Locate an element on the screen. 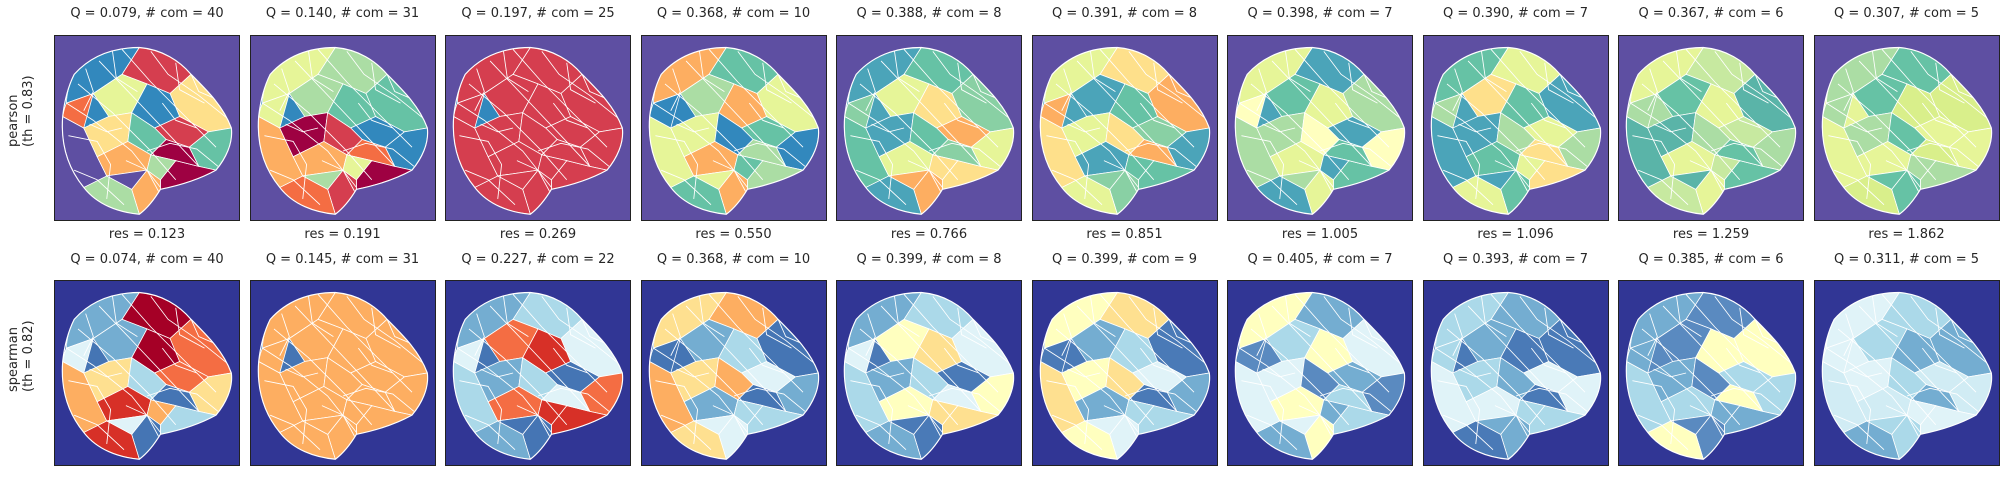  panel-title: Q = 0.367, # com = 6 is located at coordinates (1711, 13).